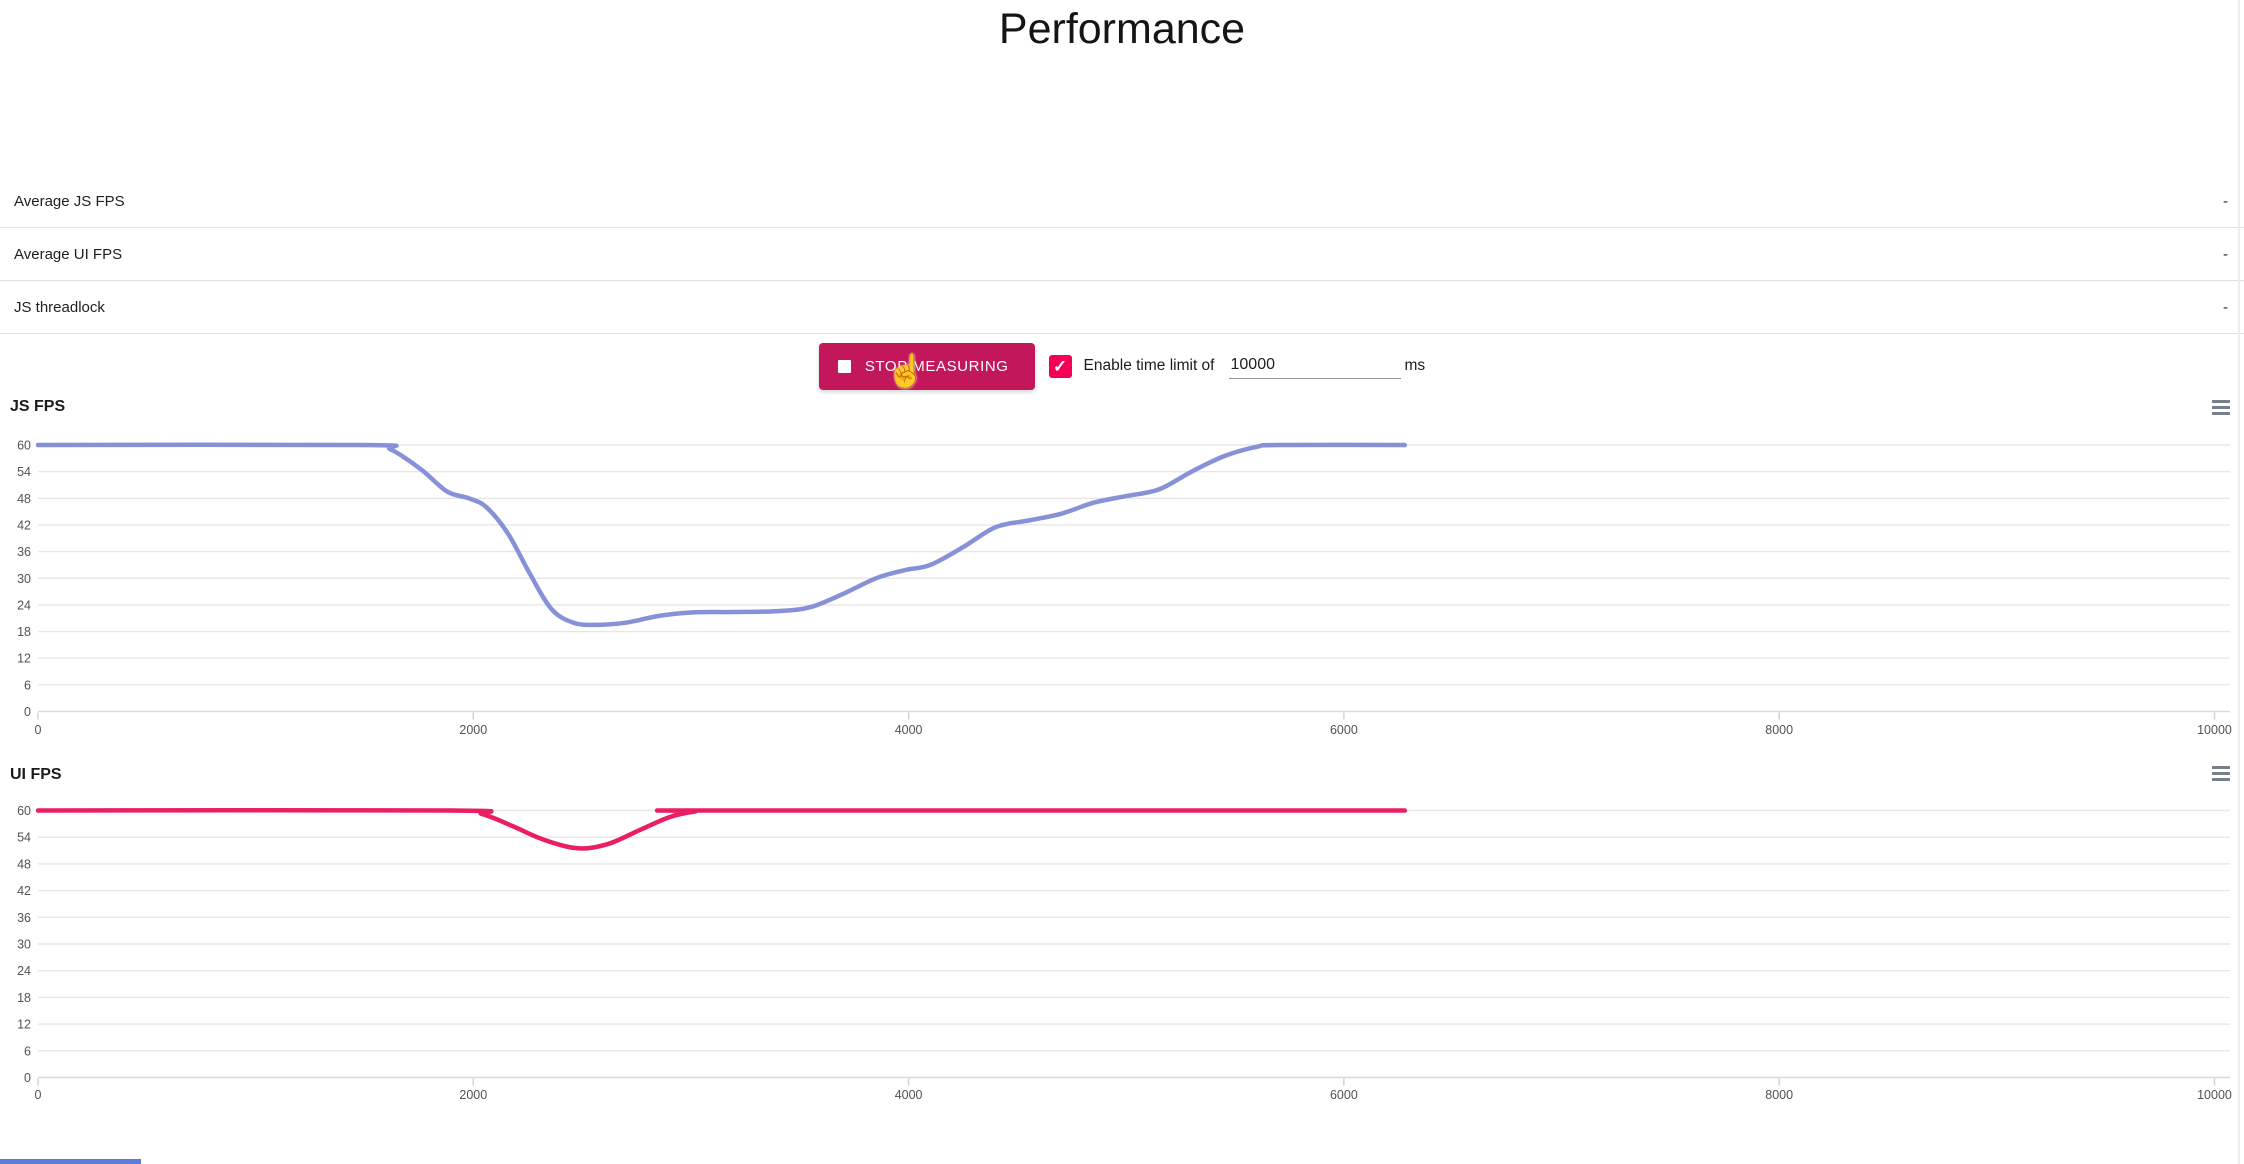 The height and width of the screenshot is (1164, 2244). I want to click on chart-title-js-fps: JS FPS, so click(38, 406).